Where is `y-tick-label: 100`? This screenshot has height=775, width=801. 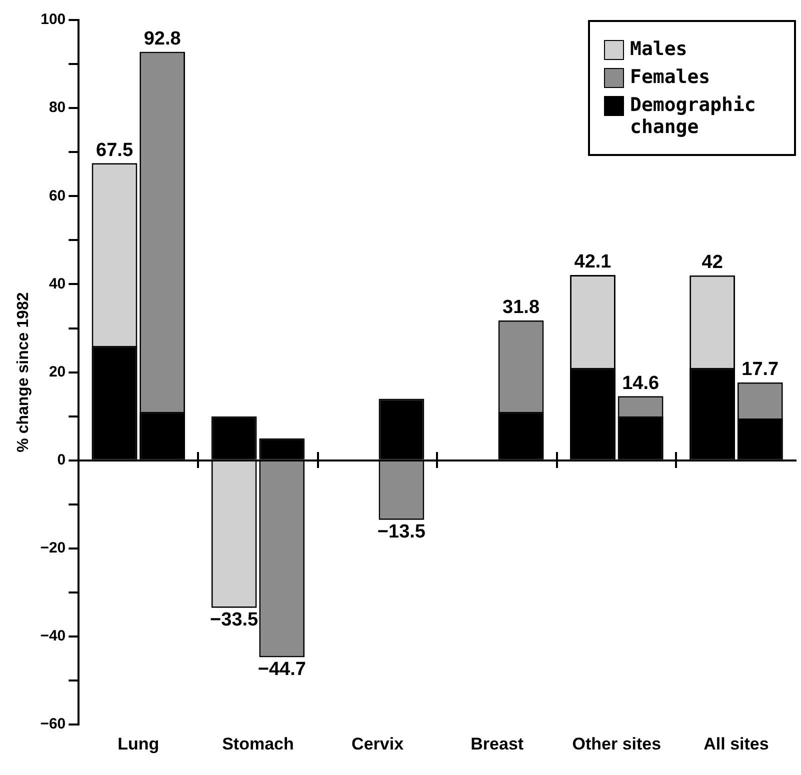
y-tick-label: 100 is located at coordinates (53, 19).